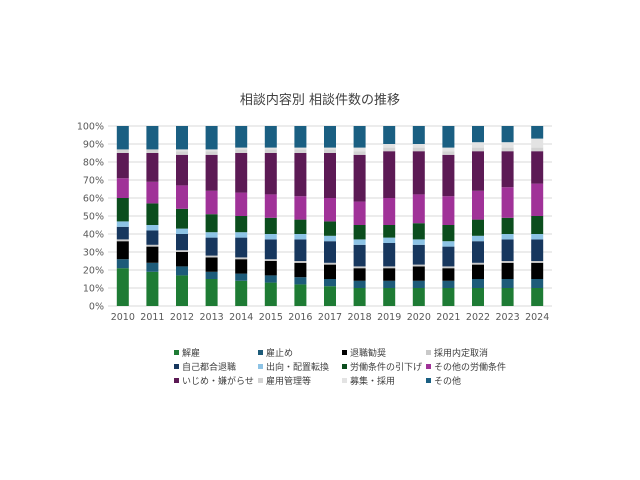 Image resolution: width=640 pixels, height=480 pixels. I want to click on legend-label: いじめ・嫌がらせ, so click(218, 381).